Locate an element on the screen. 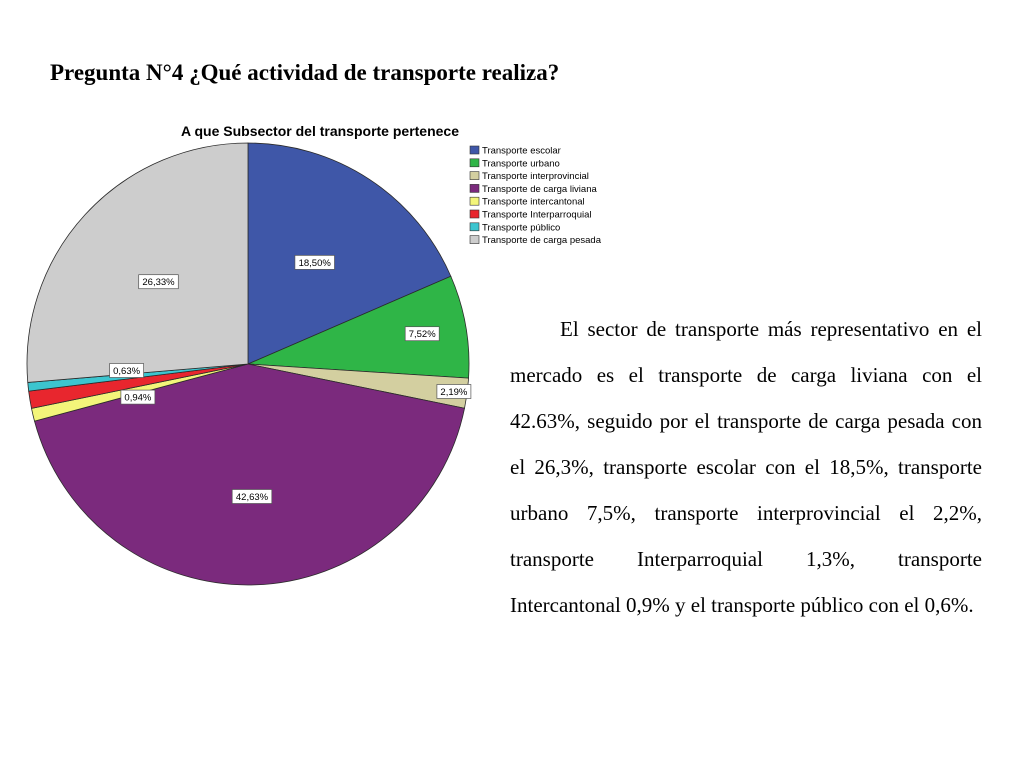 This screenshot has width=1024, height=768. svg-text: 42,63% is located at coordinates (252, 497).